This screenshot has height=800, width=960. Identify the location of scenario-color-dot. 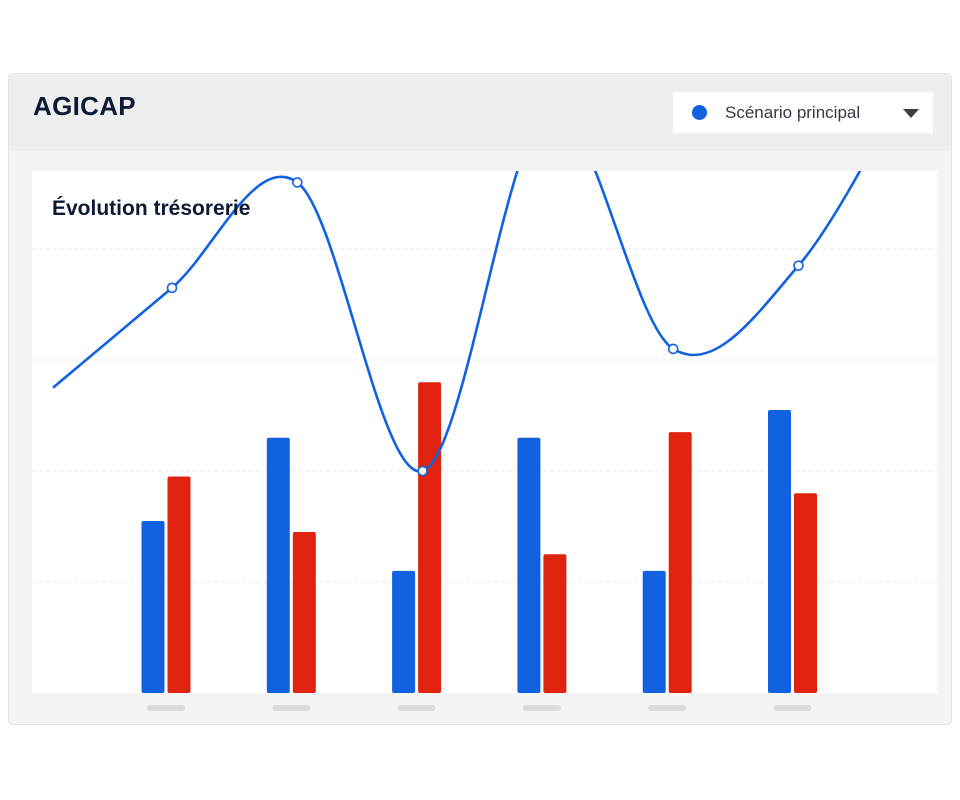
(699, 112).